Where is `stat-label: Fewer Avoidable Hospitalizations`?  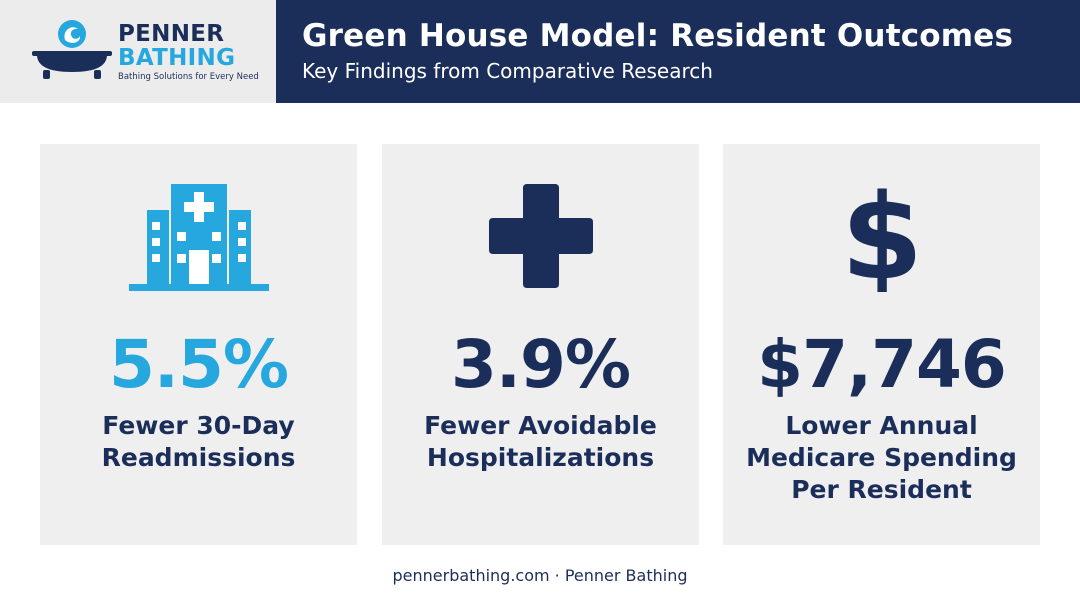 stat-label: Fewer Avoidable Hospitalizations is located at coordinates (540, 442).